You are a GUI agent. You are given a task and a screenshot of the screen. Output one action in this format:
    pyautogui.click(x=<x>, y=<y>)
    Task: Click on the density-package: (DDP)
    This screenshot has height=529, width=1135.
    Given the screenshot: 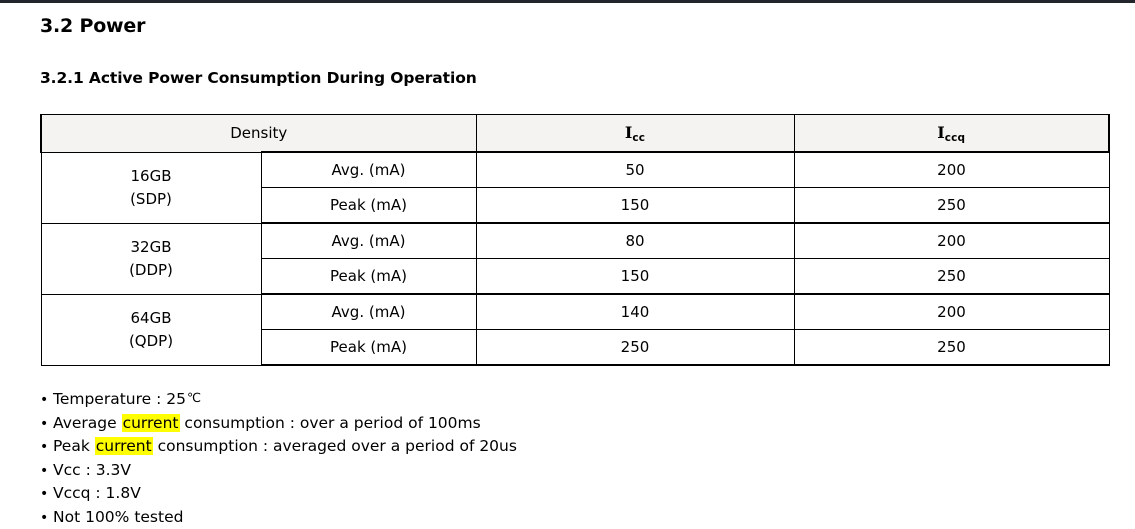 What is the action you would take?
    pyautogui.click(x=151, y=270)
    